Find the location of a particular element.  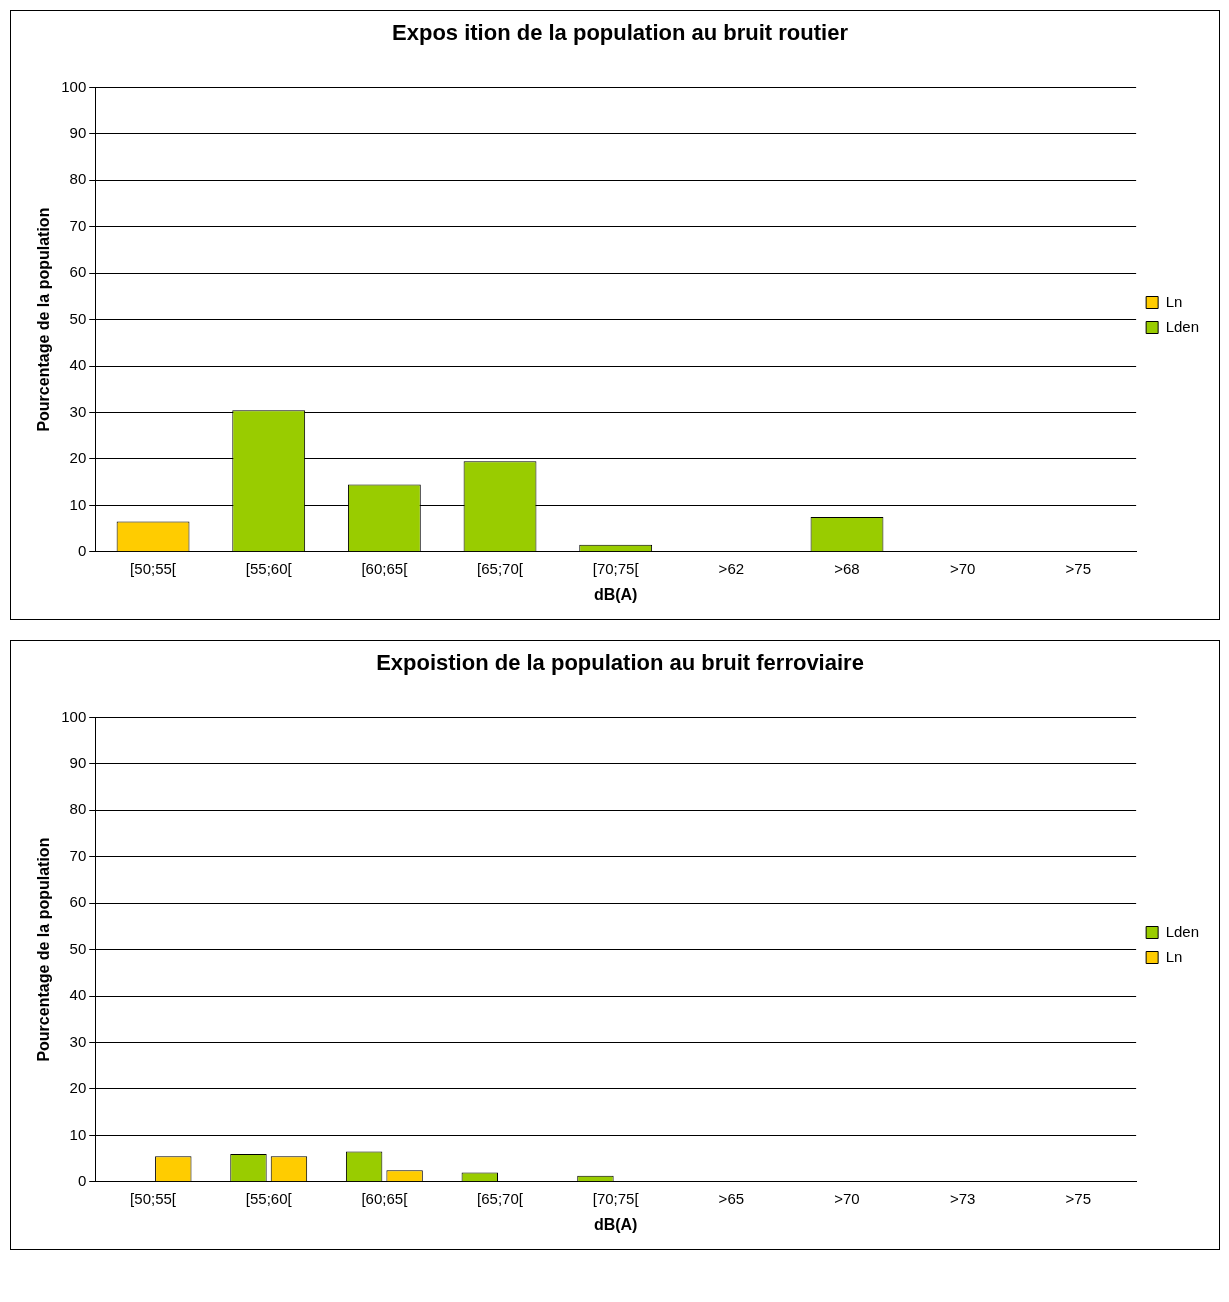

chart-title: Expos ition de la population au bruit routier is located at coordinates (620, 33).